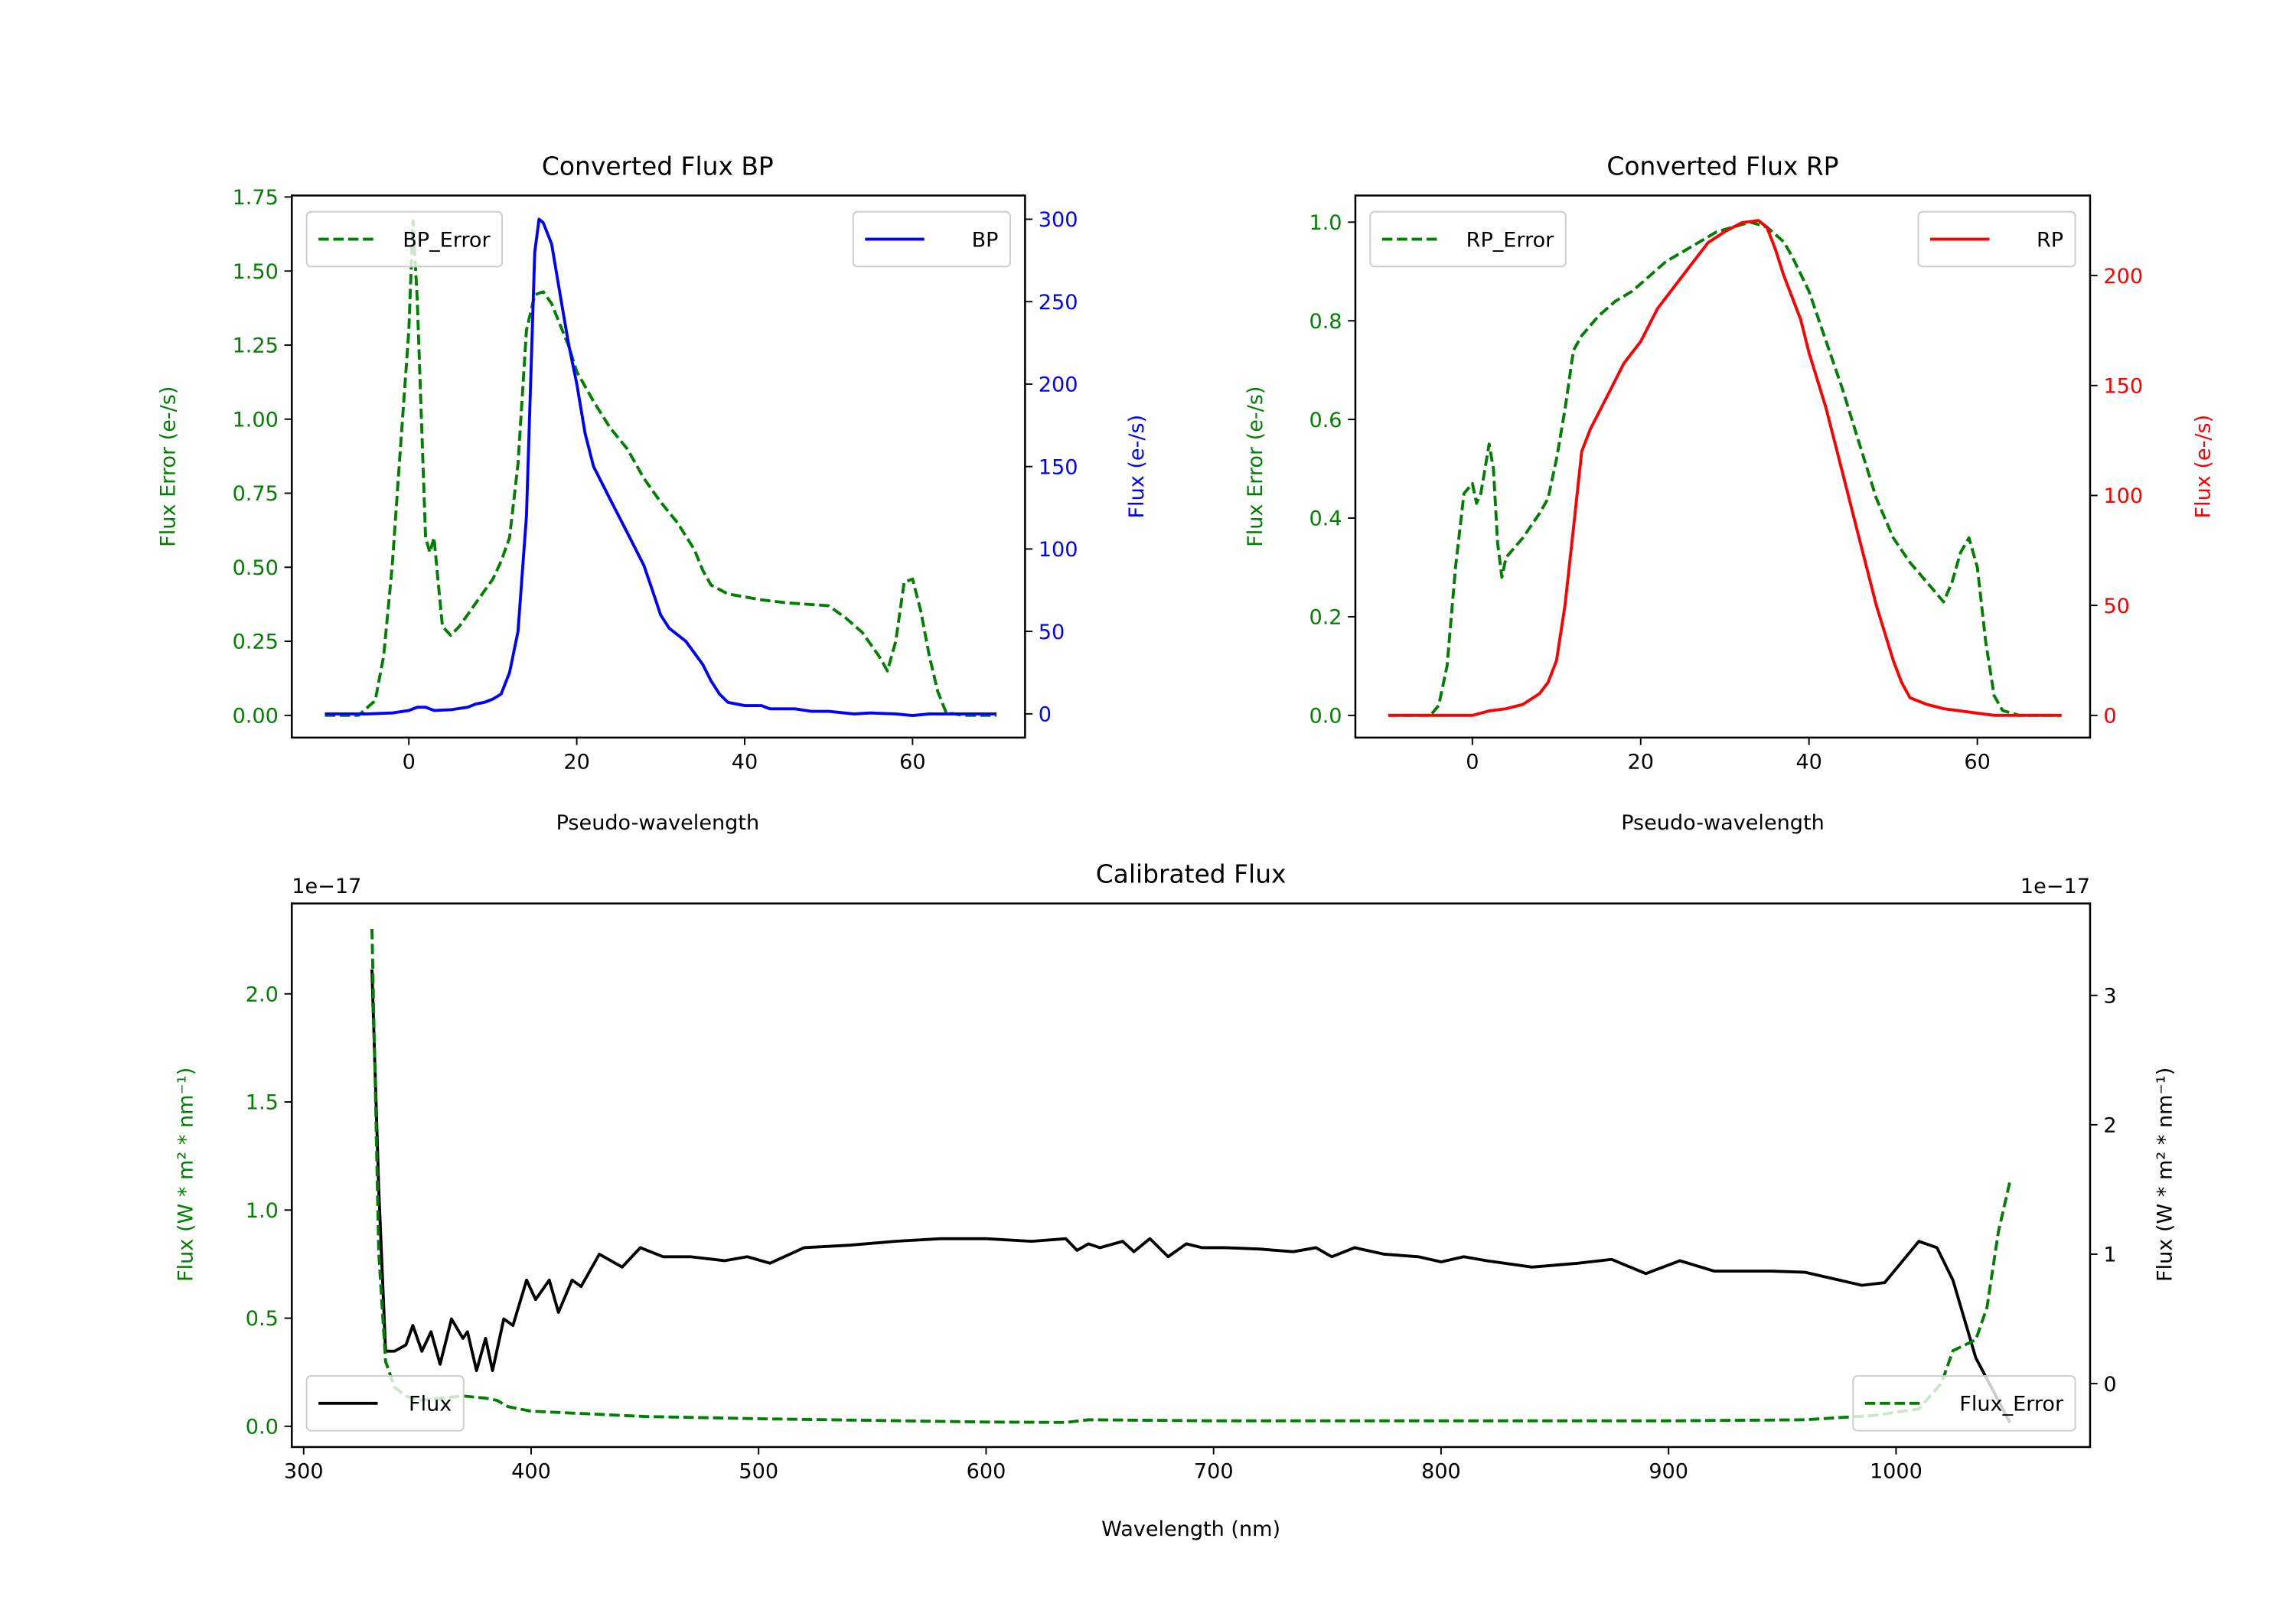 This screenshot has height=1607, width=2296. Describe the element at coordinates (256, 198) in the screenshot. I see `y-tick-label-left: 1.75` at that location.